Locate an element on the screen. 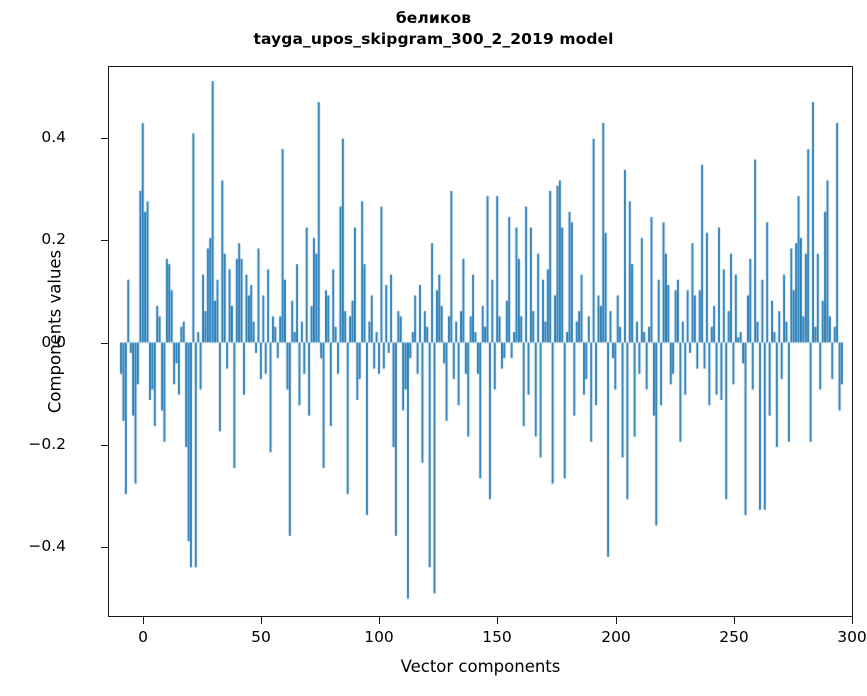  ytick-label-3: 0.2 is located at coordinates (53, 239).